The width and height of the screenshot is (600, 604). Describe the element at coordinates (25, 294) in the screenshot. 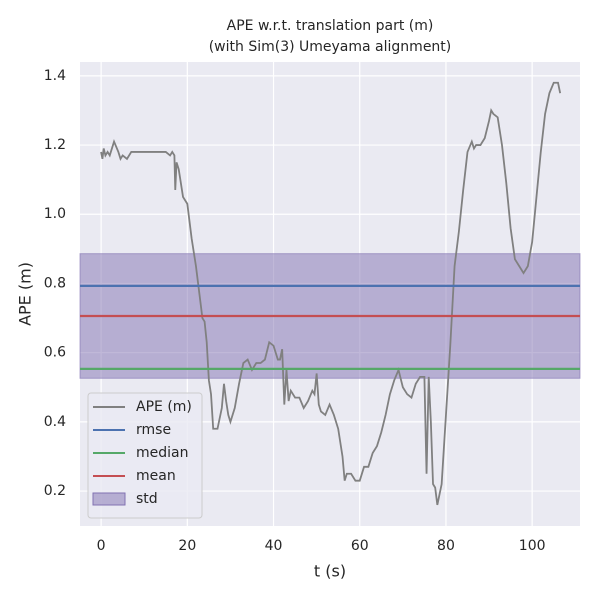

I see `y-axis-label: APE (m)` at that location.